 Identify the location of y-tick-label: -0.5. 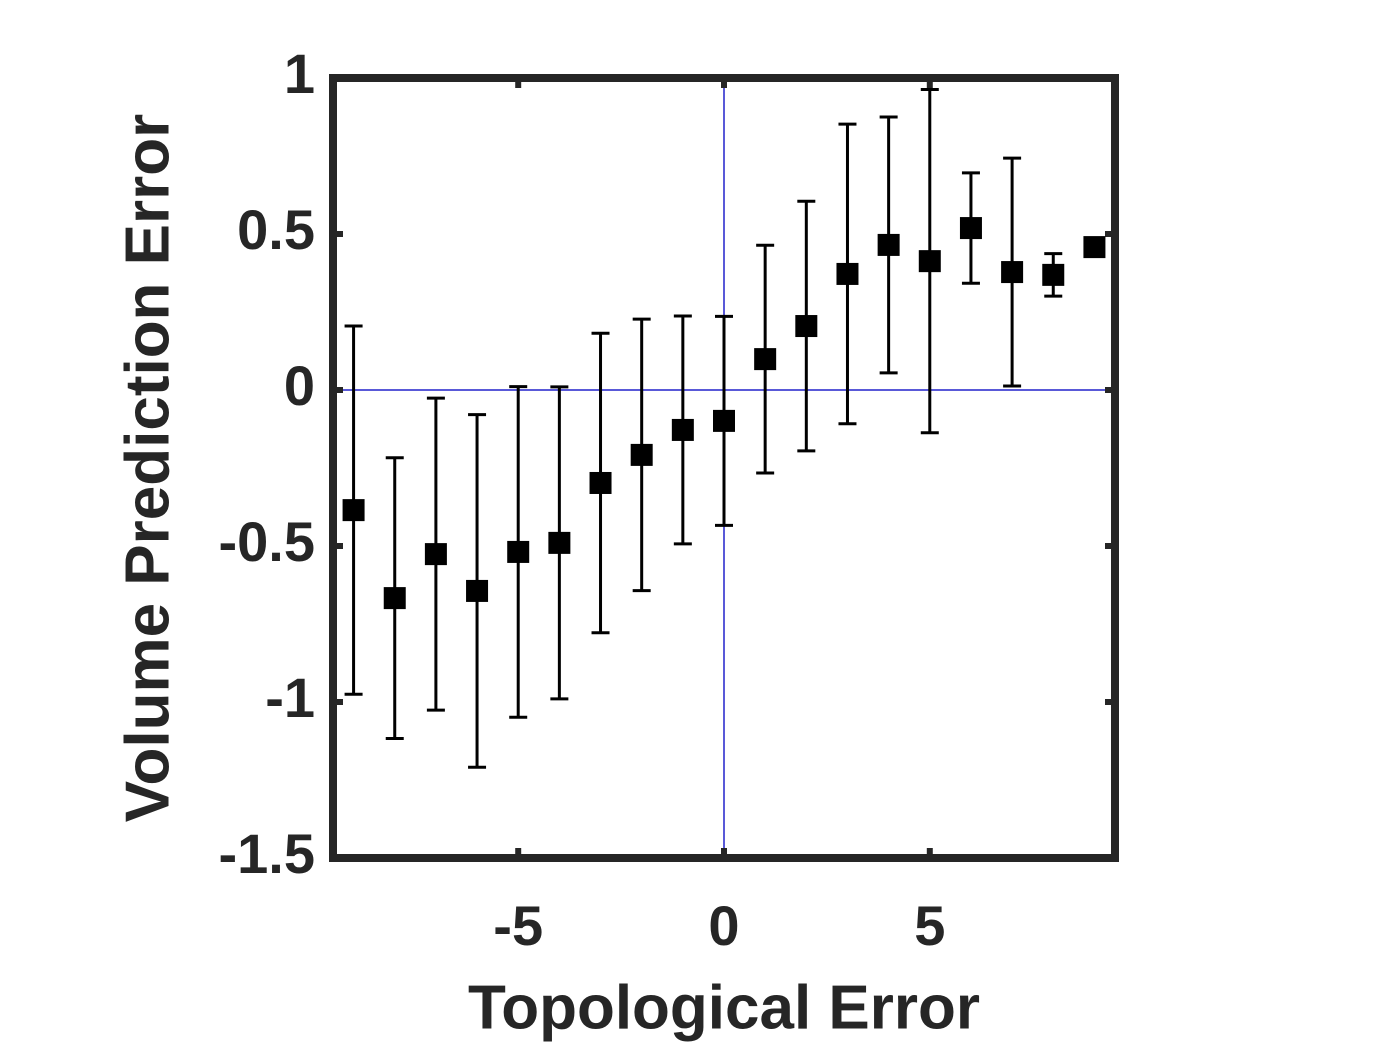
(267, 541).